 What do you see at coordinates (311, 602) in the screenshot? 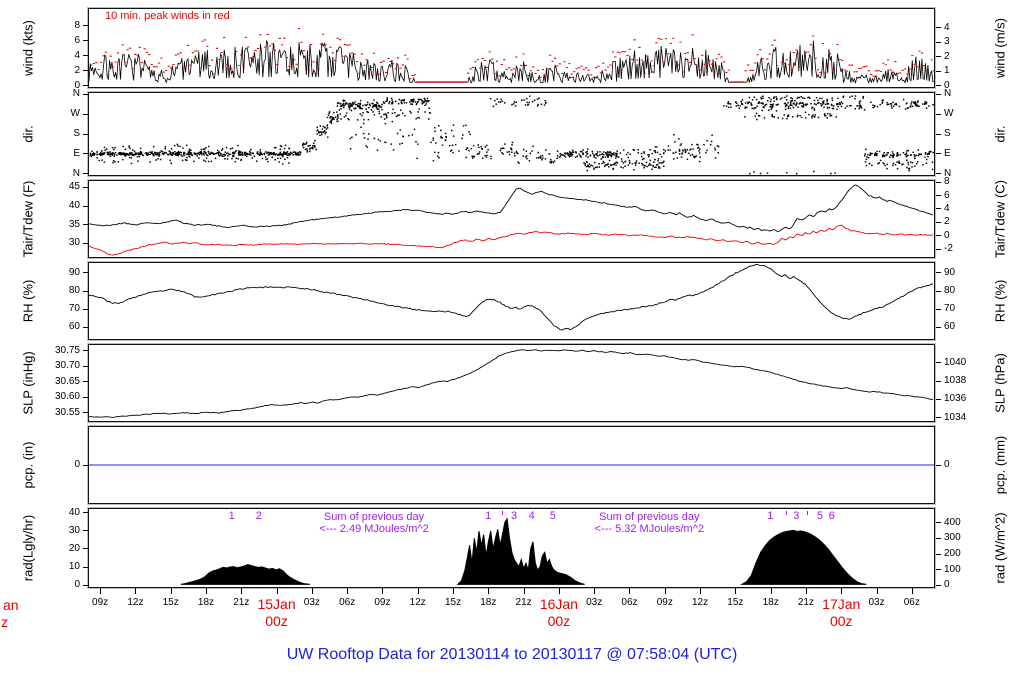
I see `x-tick-label: 03z` at bounding box center [311, 602].